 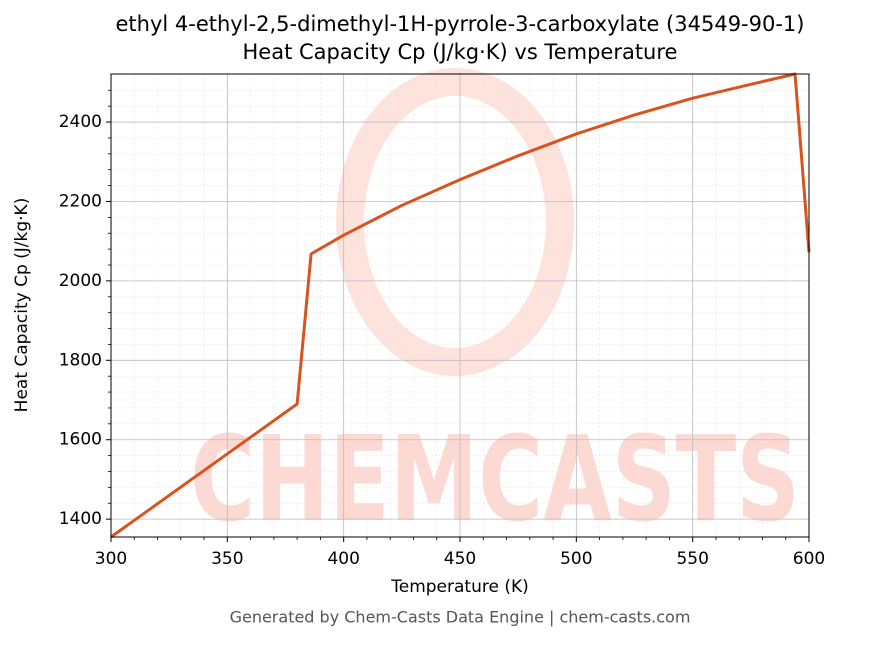 I want to click on y-tick-label: 1800, so click(x=80, y=360).